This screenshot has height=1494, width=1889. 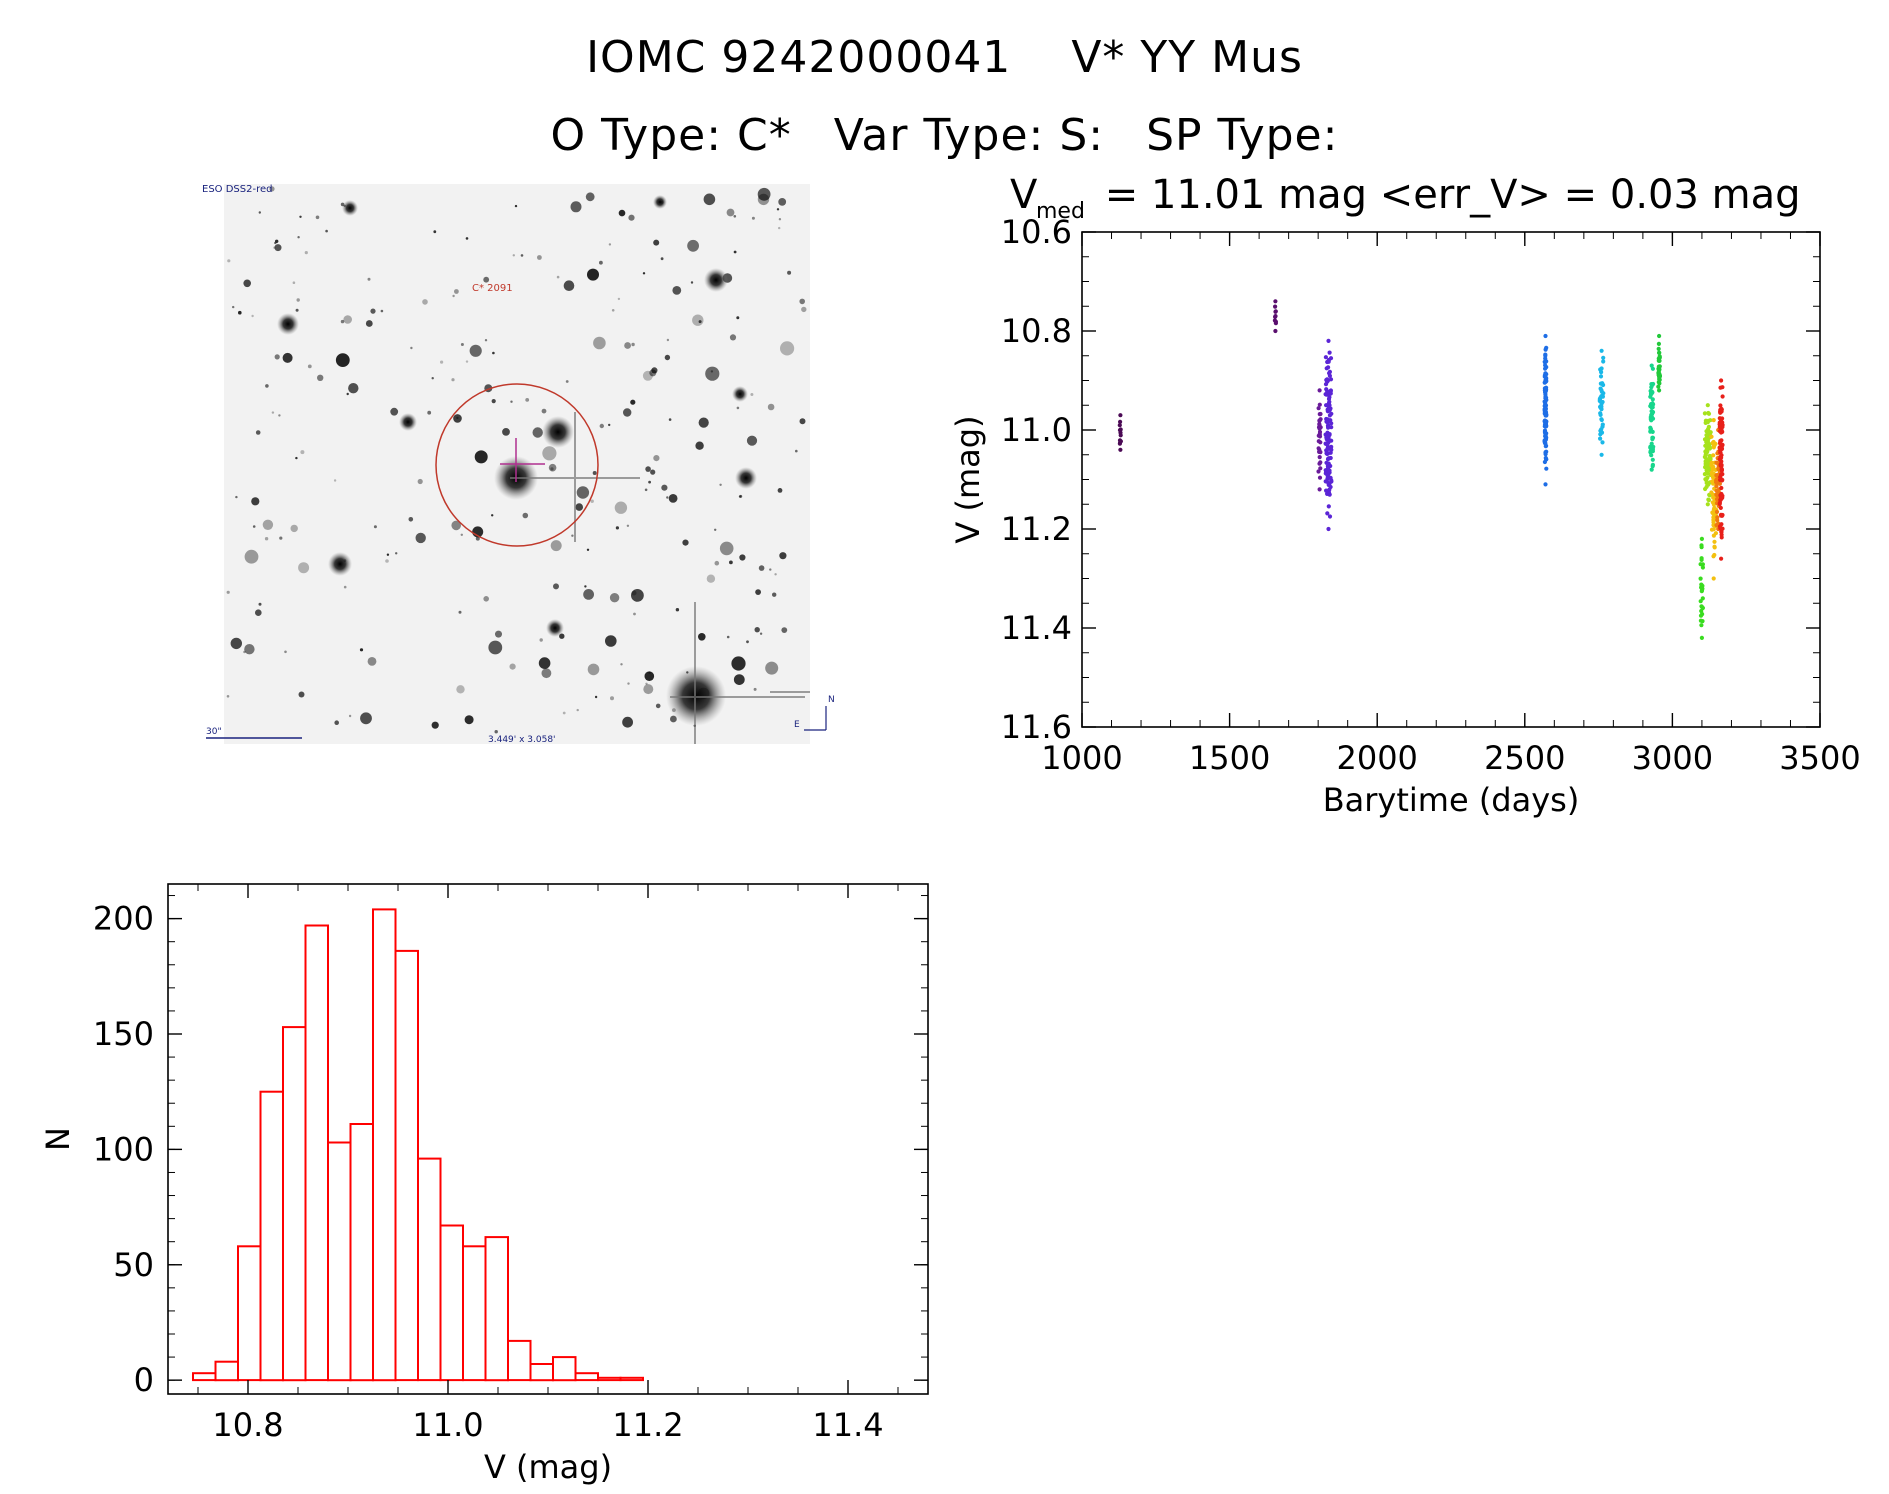 What do you see at coordinates (1036, 529) in the screenshot?
I see `y-tick-label: 11.2` at bounding box center [1036, 529].